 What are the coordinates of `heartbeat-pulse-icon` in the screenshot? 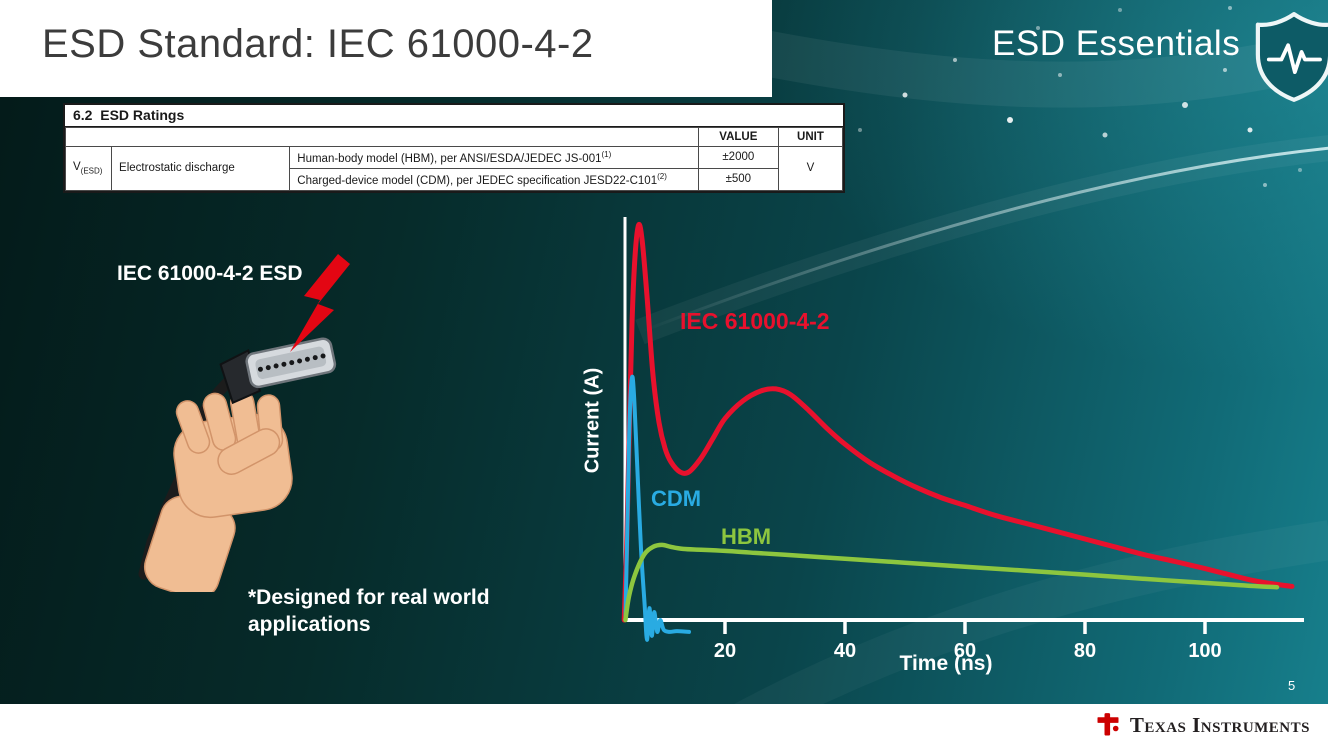 It's located at (1294, 59).